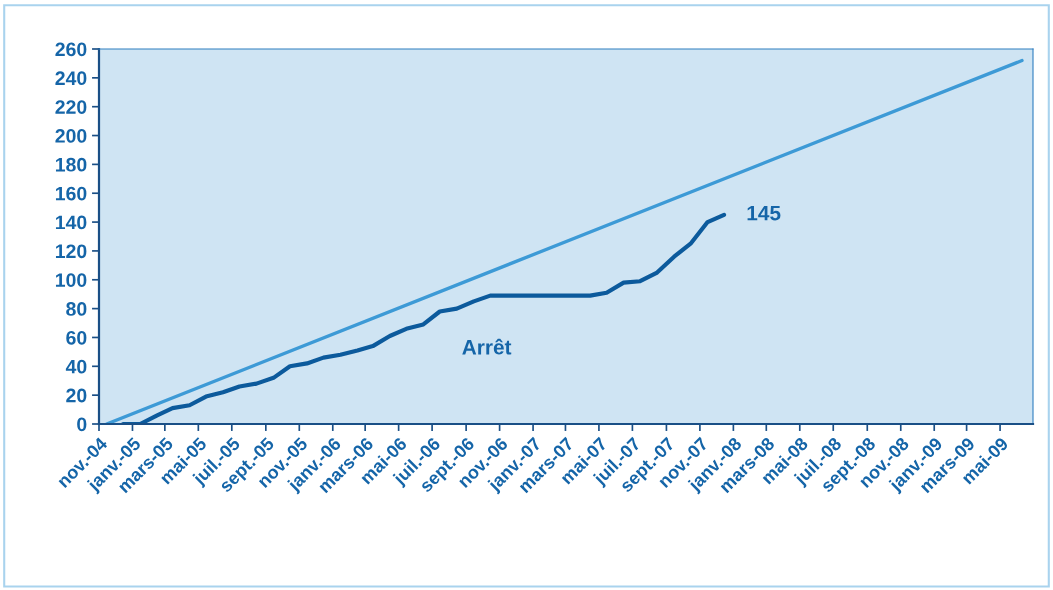 This screenshot has height=590, width=1053. I want to click on annotation: Arrêt, so click(487, 346).